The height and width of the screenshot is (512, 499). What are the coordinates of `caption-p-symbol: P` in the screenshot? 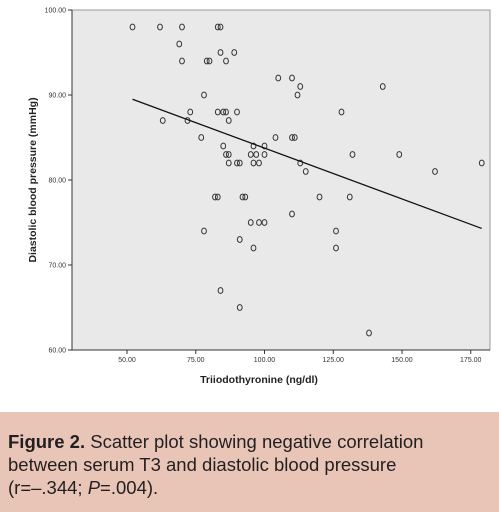 It's located at (94, 487).